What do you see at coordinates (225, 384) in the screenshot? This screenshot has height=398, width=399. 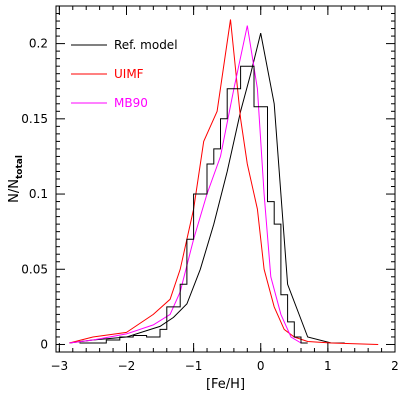 I see `x-axis-label: [Fe/H]` at bounding box center [225, 384].